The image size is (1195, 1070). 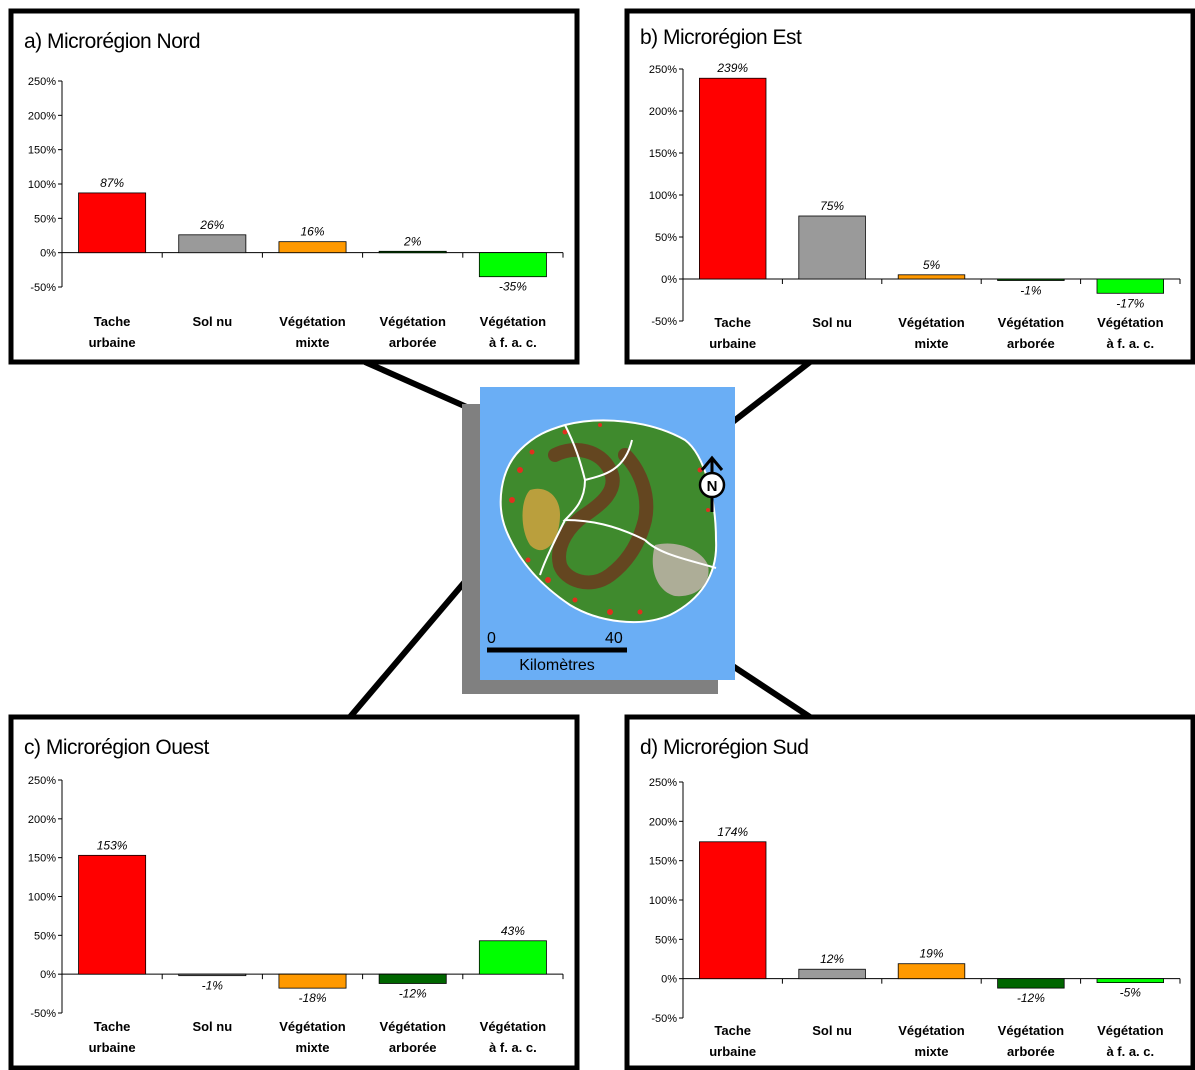 I want to click on data-label: 43%, so click(x=513, y=931).